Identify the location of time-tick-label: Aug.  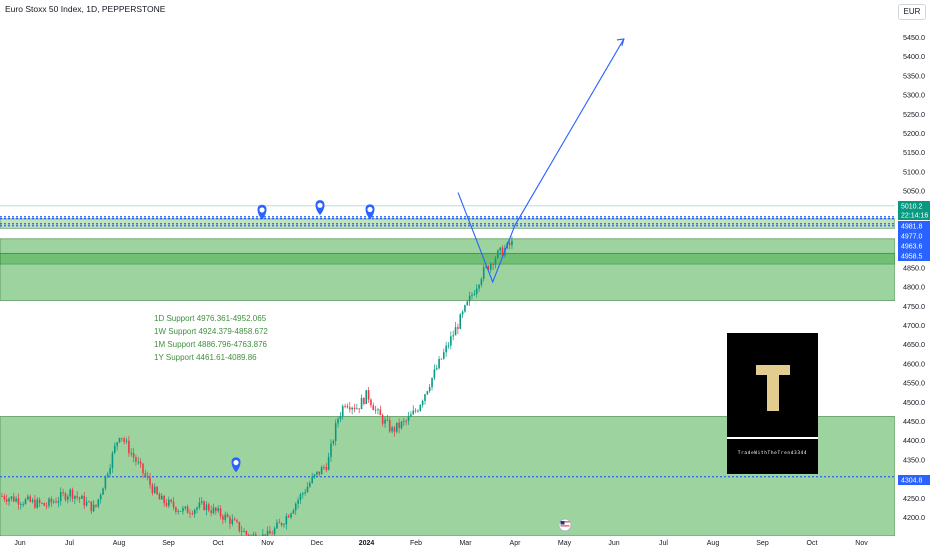
(119, 543).